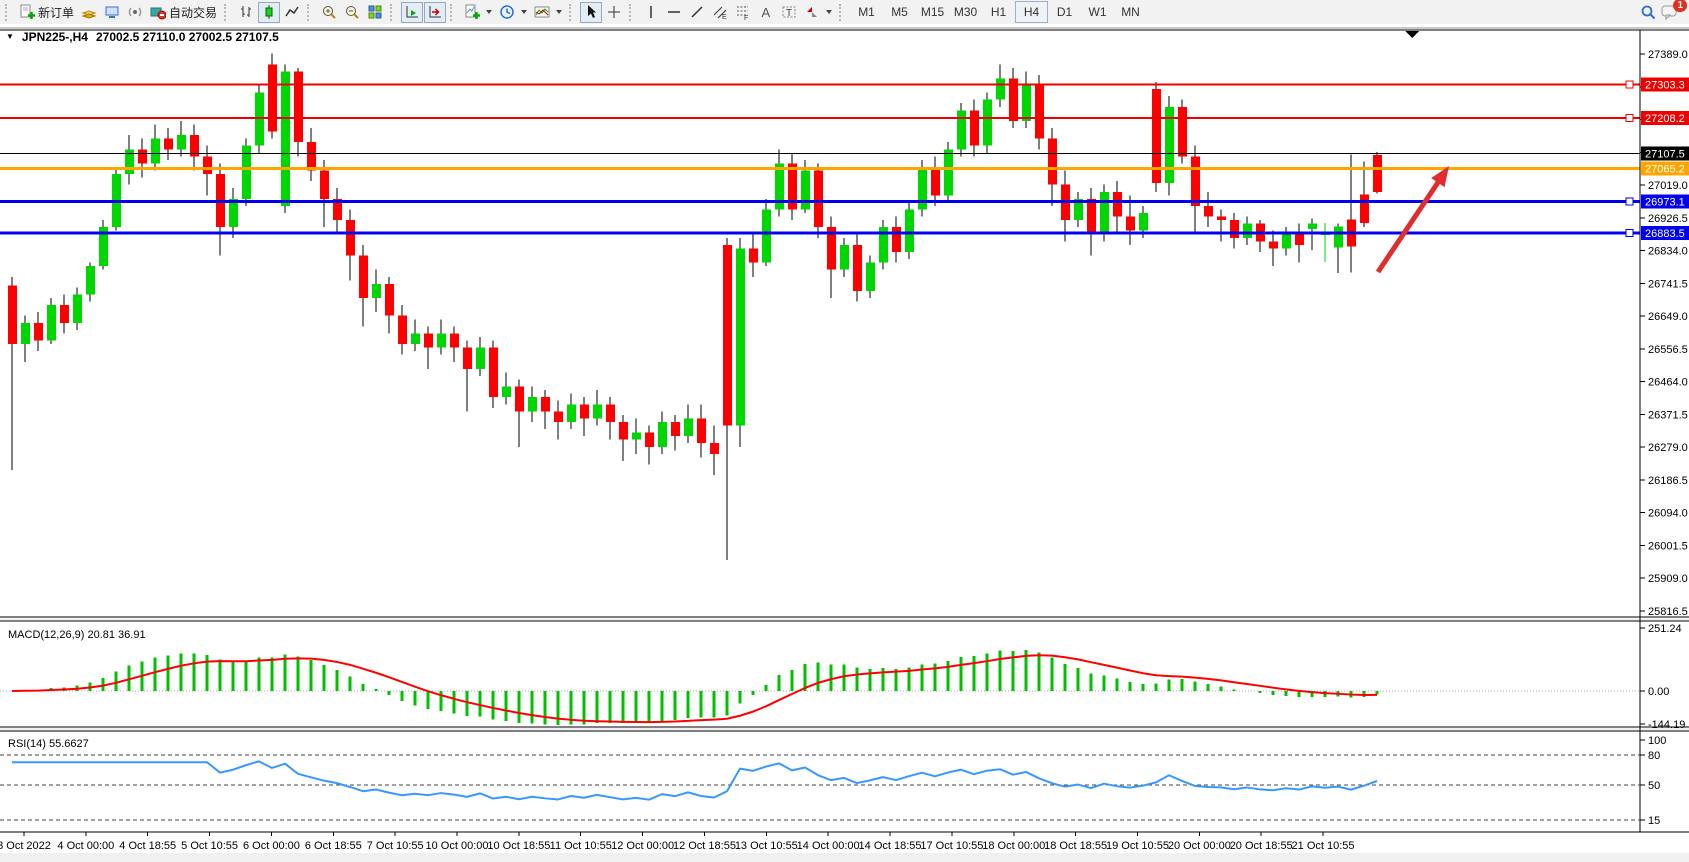  I want to click on trendline-button, so click(697, 12).